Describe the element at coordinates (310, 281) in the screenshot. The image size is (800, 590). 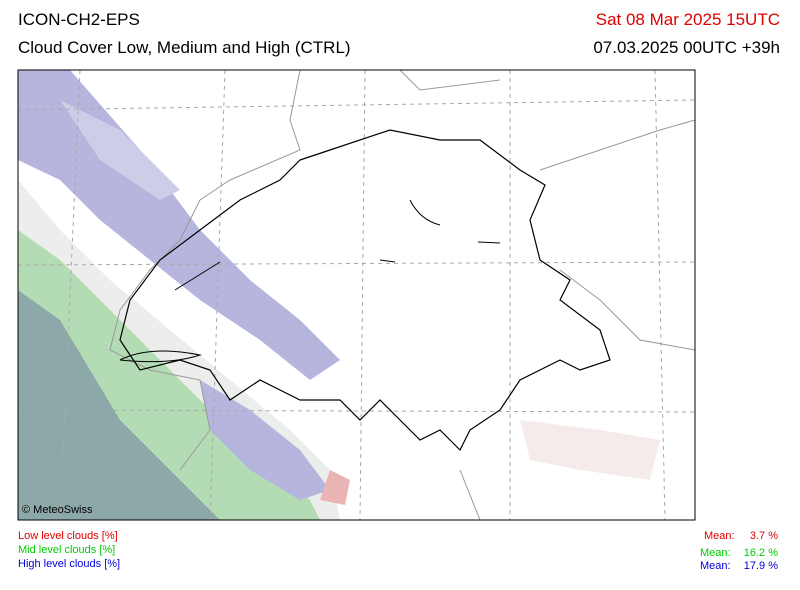
I see `lakes` at that location.